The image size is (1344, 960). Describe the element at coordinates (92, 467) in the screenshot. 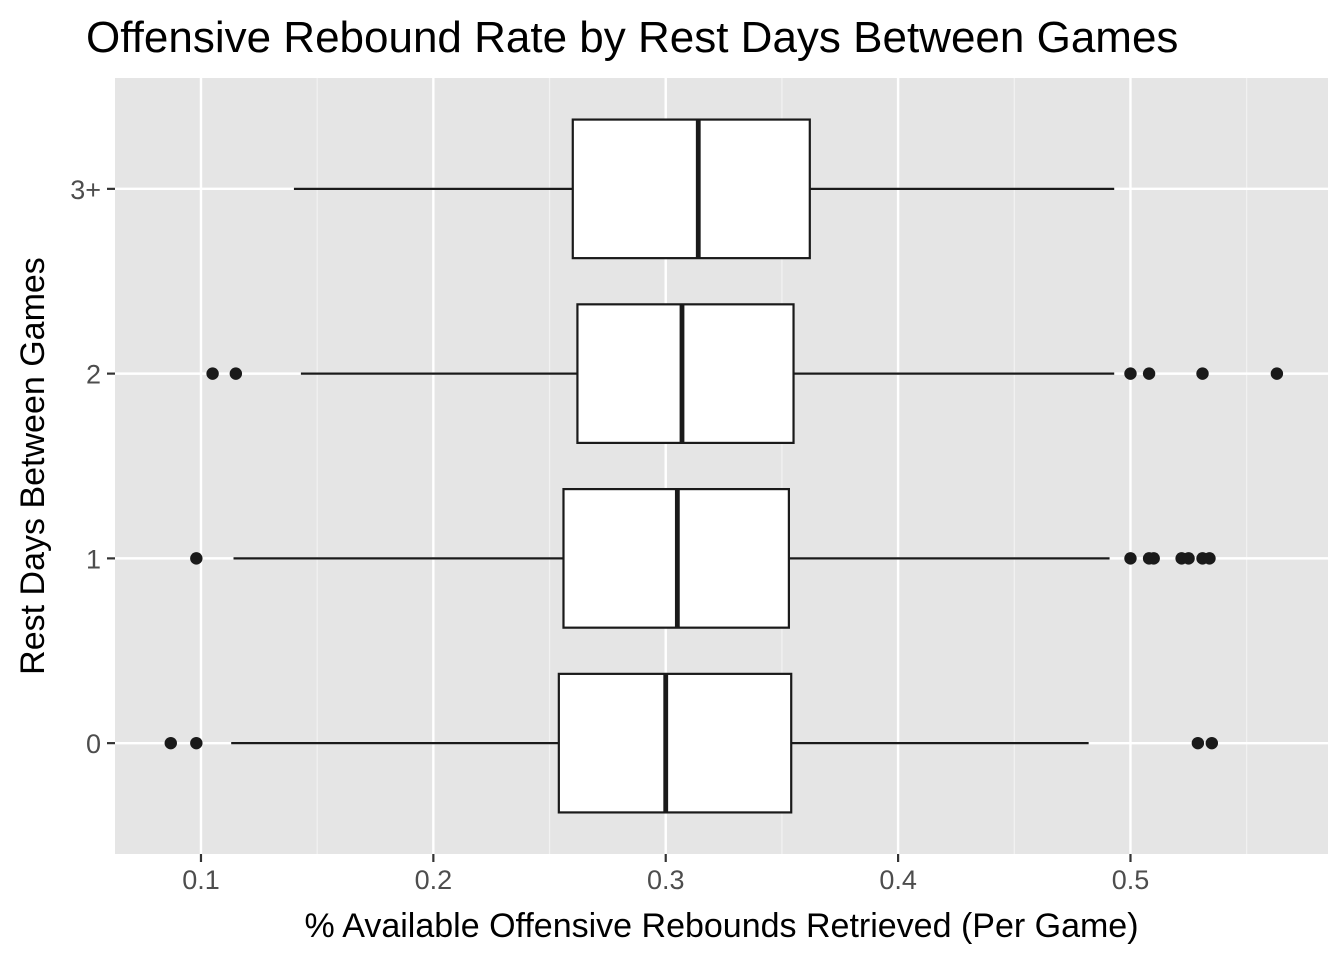

I see `y-axis: 0 1 2 3+` at that location.